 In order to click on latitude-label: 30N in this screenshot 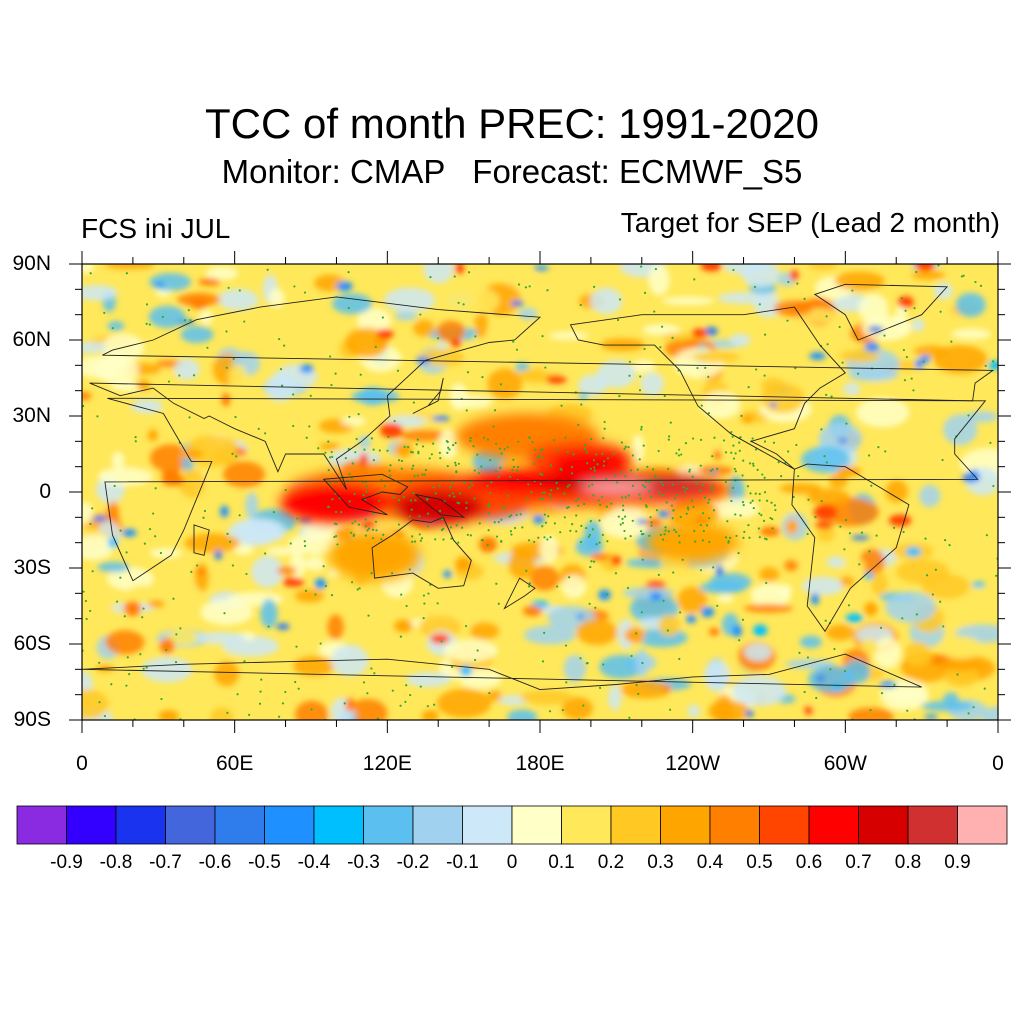, I will do `click(31, 415)`.